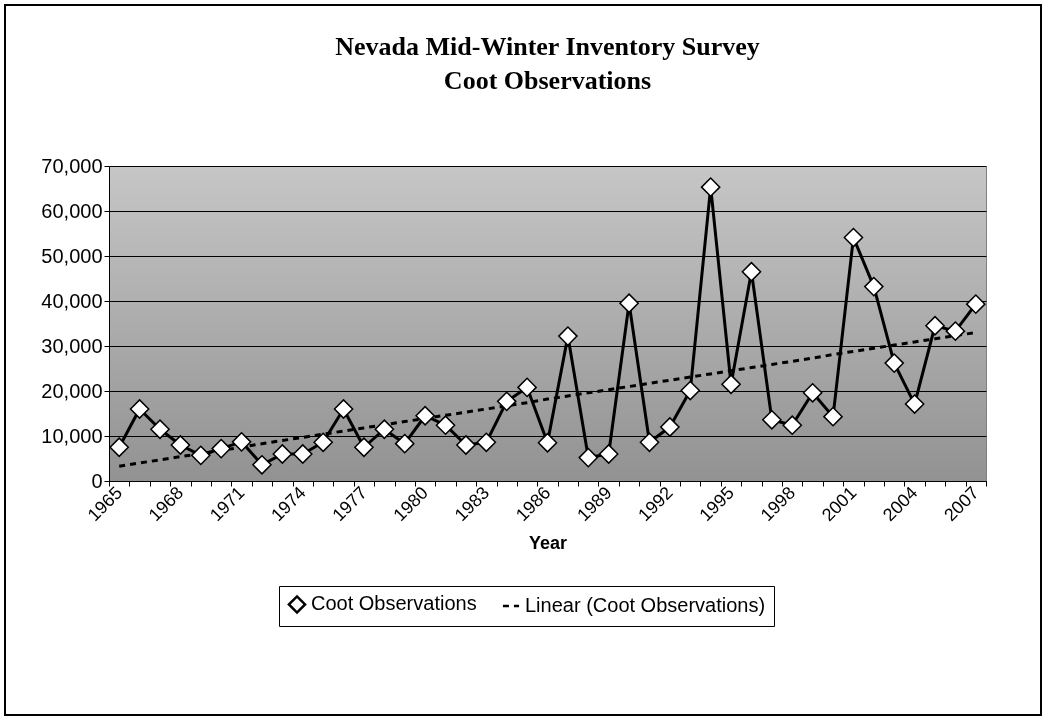  What do you see at coordinates (72, 210) in the screenshot?
I see `y-tick-label: 60,000` at bounding box center [72, 210].